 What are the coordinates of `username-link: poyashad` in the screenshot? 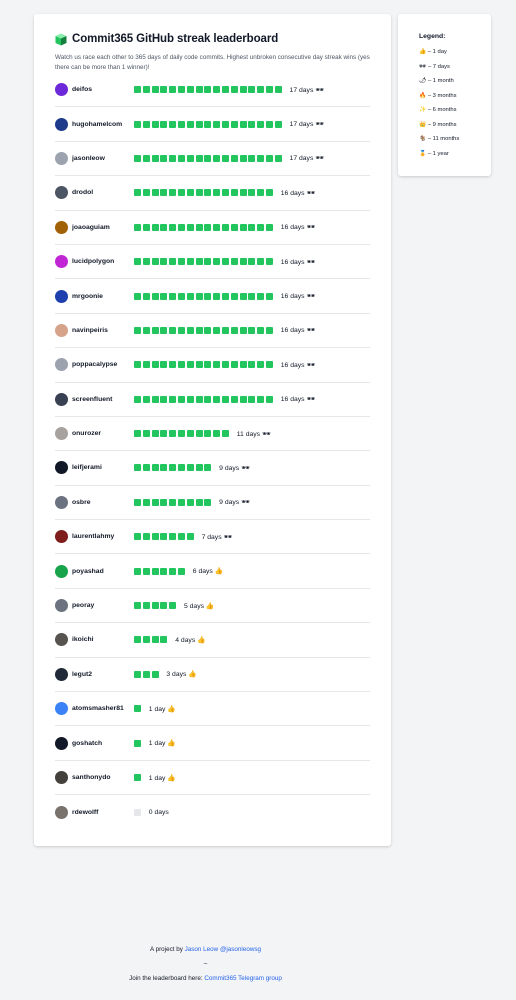 It's located at (88, 571).